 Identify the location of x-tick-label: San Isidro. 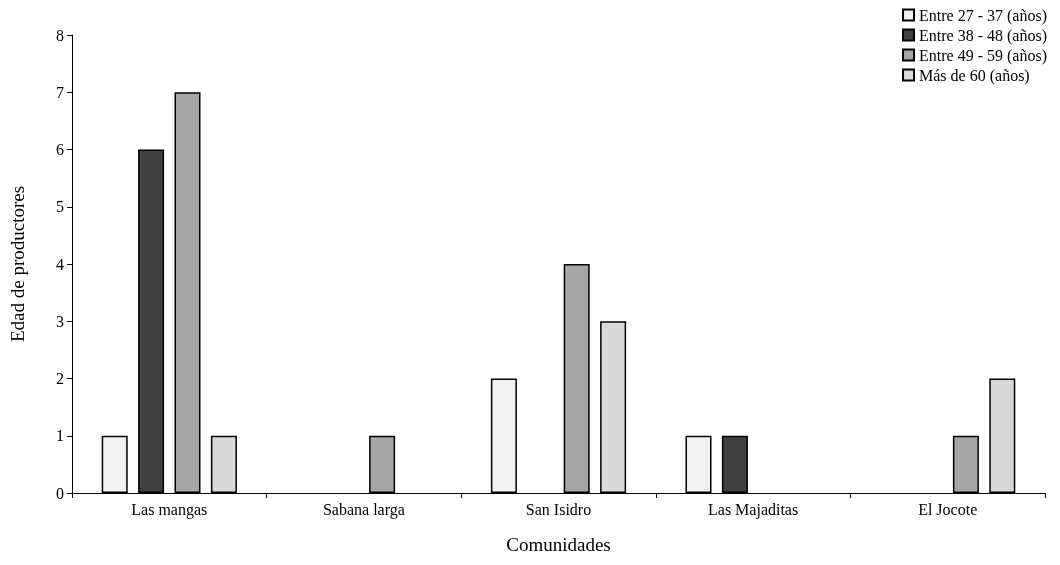
(558, 509).